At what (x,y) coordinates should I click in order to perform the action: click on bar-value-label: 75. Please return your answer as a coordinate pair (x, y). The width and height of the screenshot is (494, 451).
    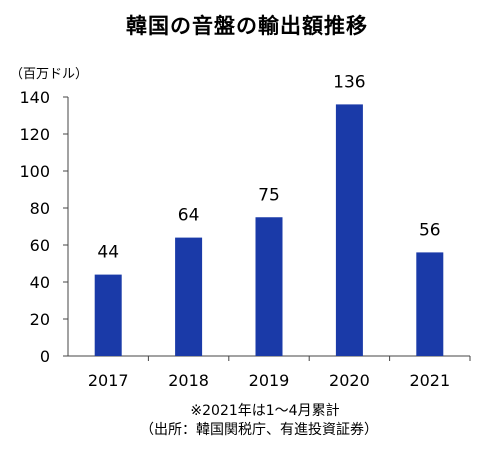
    Looking at the image, I should click on (269, 195).